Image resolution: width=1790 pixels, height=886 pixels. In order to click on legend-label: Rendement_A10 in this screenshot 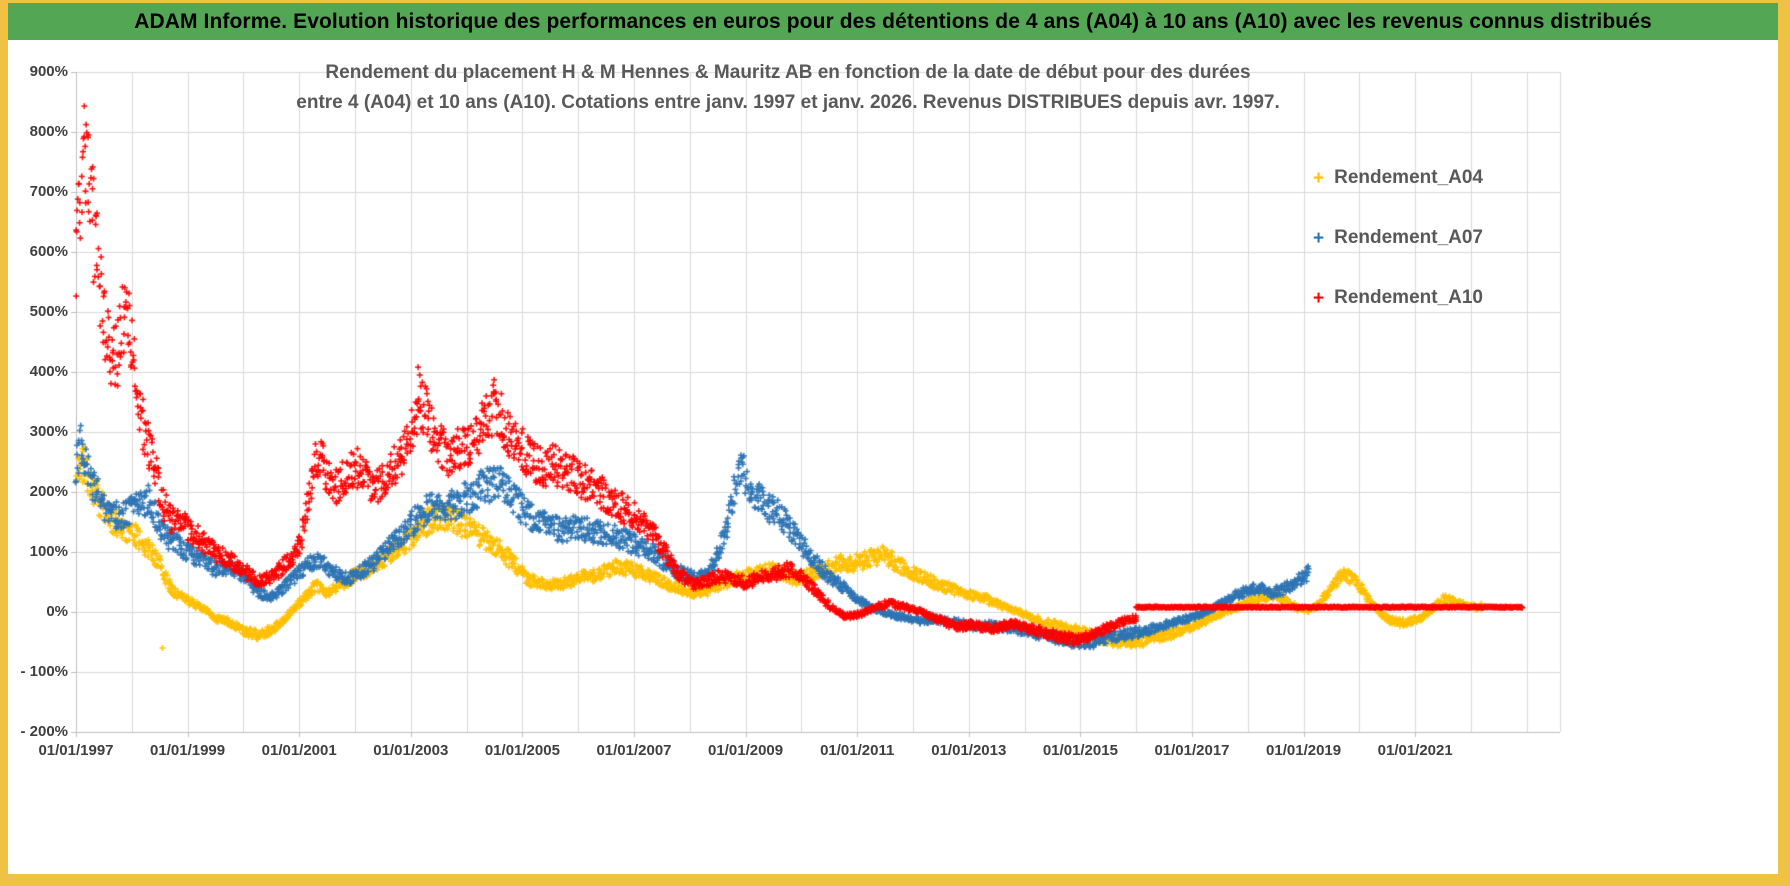, I will do `click(1408, 297)`.